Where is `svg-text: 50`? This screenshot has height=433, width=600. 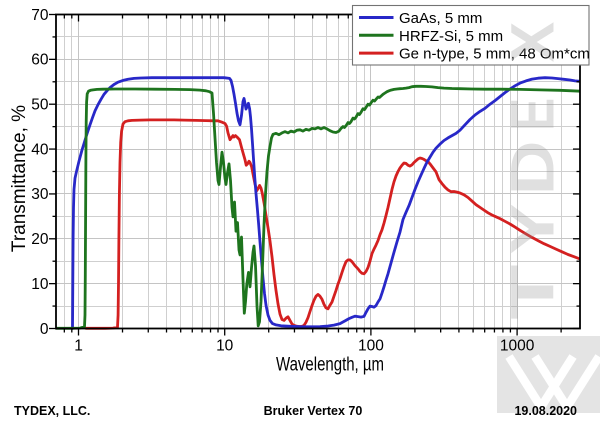 svg-text: 50 is located at coordinates (40, 105).